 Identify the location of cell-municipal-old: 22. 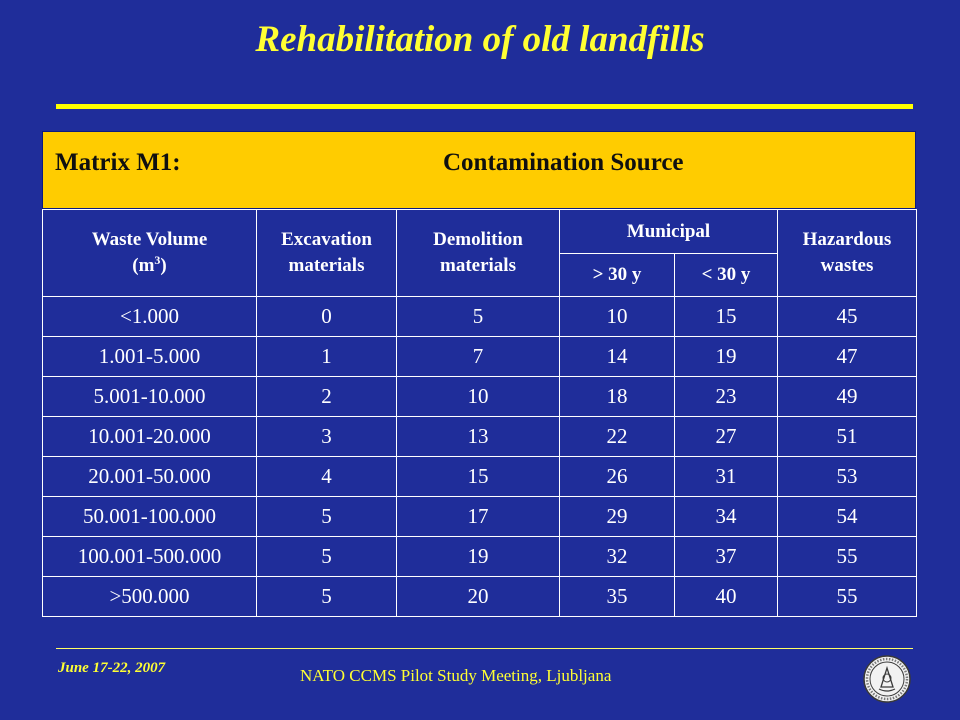
(617, 436).